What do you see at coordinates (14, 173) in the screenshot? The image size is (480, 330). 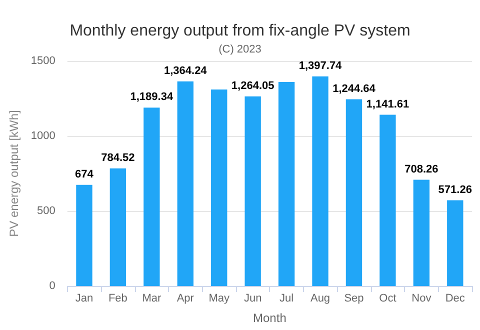 I see `y-axis-title: PV energy output [kWh]` at bounding box center [14, 173].